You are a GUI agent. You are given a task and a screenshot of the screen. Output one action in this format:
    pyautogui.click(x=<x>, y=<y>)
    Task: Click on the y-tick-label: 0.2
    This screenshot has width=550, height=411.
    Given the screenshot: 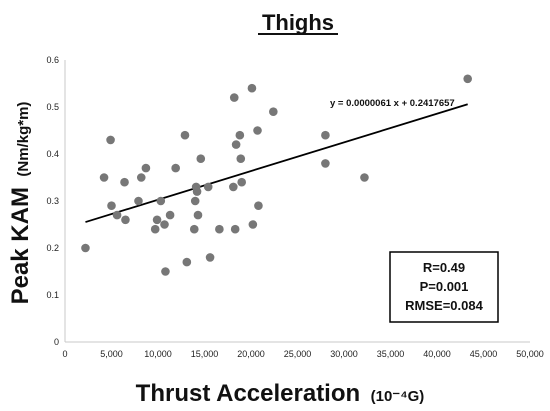 What is the action you would take?
    pyautogui.click(x=52, y=248)
    